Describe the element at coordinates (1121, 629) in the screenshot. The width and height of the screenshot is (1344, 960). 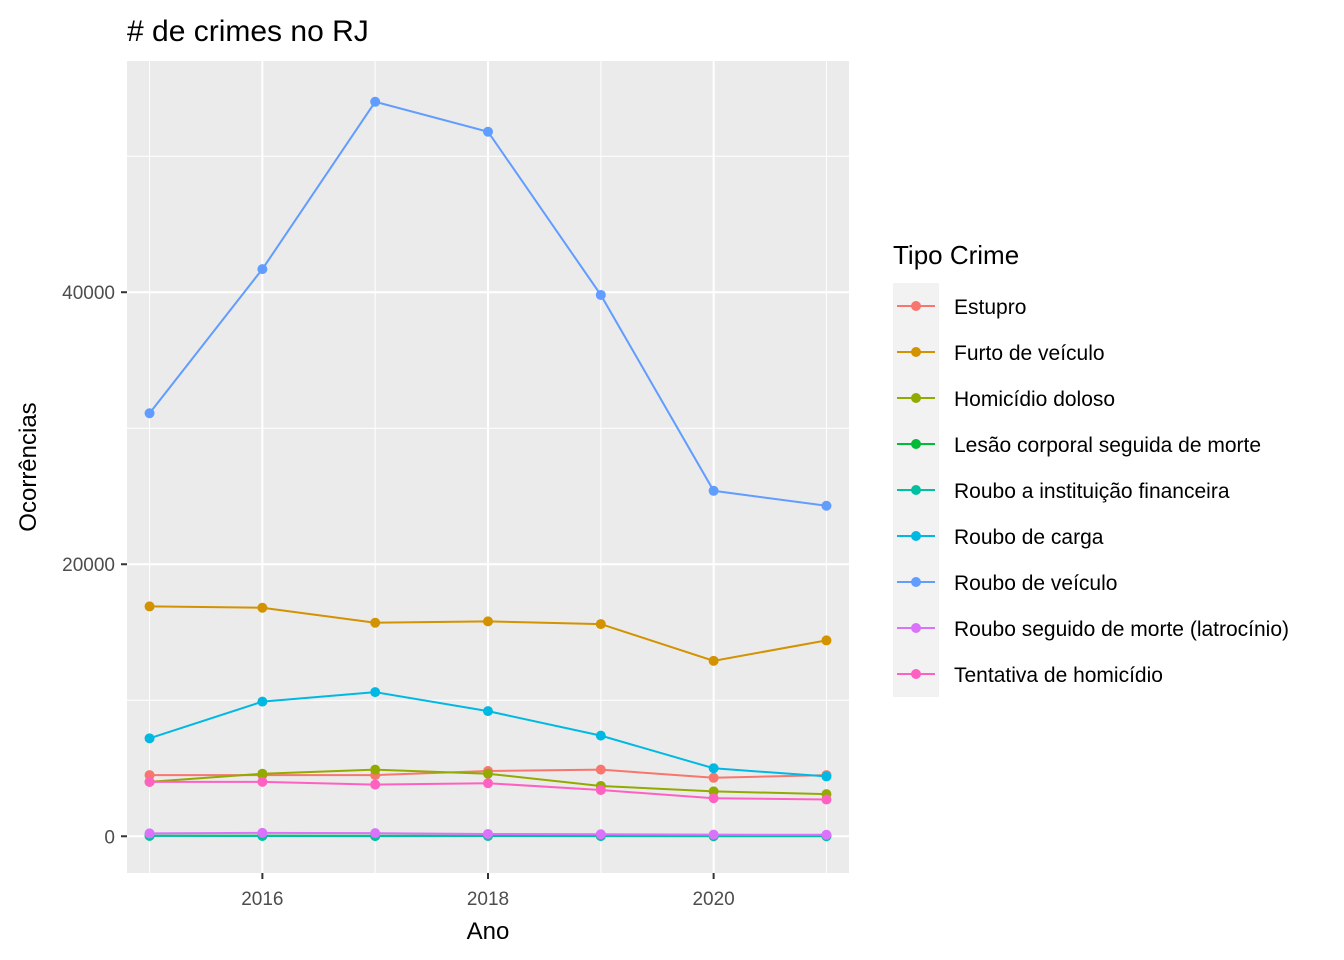
I see `legend-label: Roubo seguido de morte (latrocínio)` at that location.